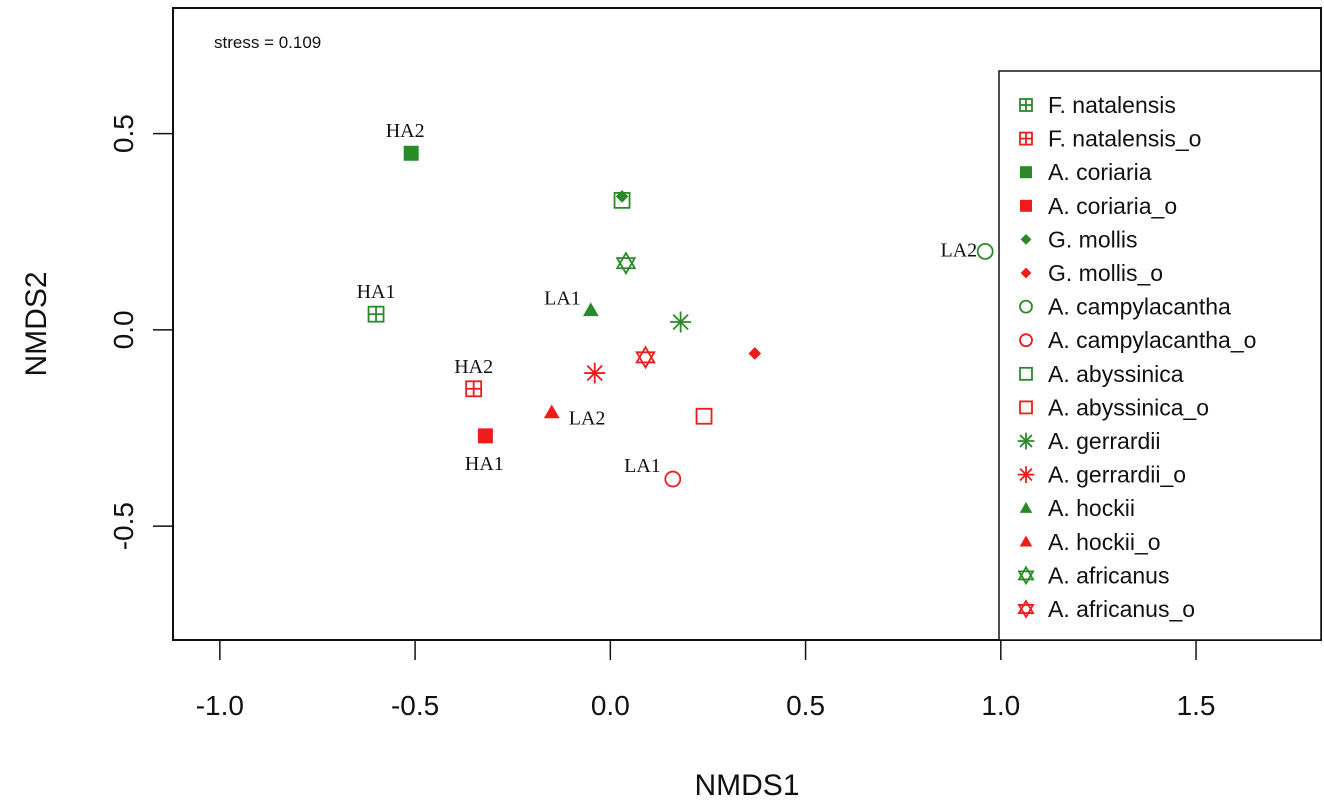 Image resolution: width=1324 pixels, height=803 pixels. What do you see at coordinates (1196, 705) in the screenshot?
I see `x-tick-label: 1.5` at bounding box center [1196, 705].